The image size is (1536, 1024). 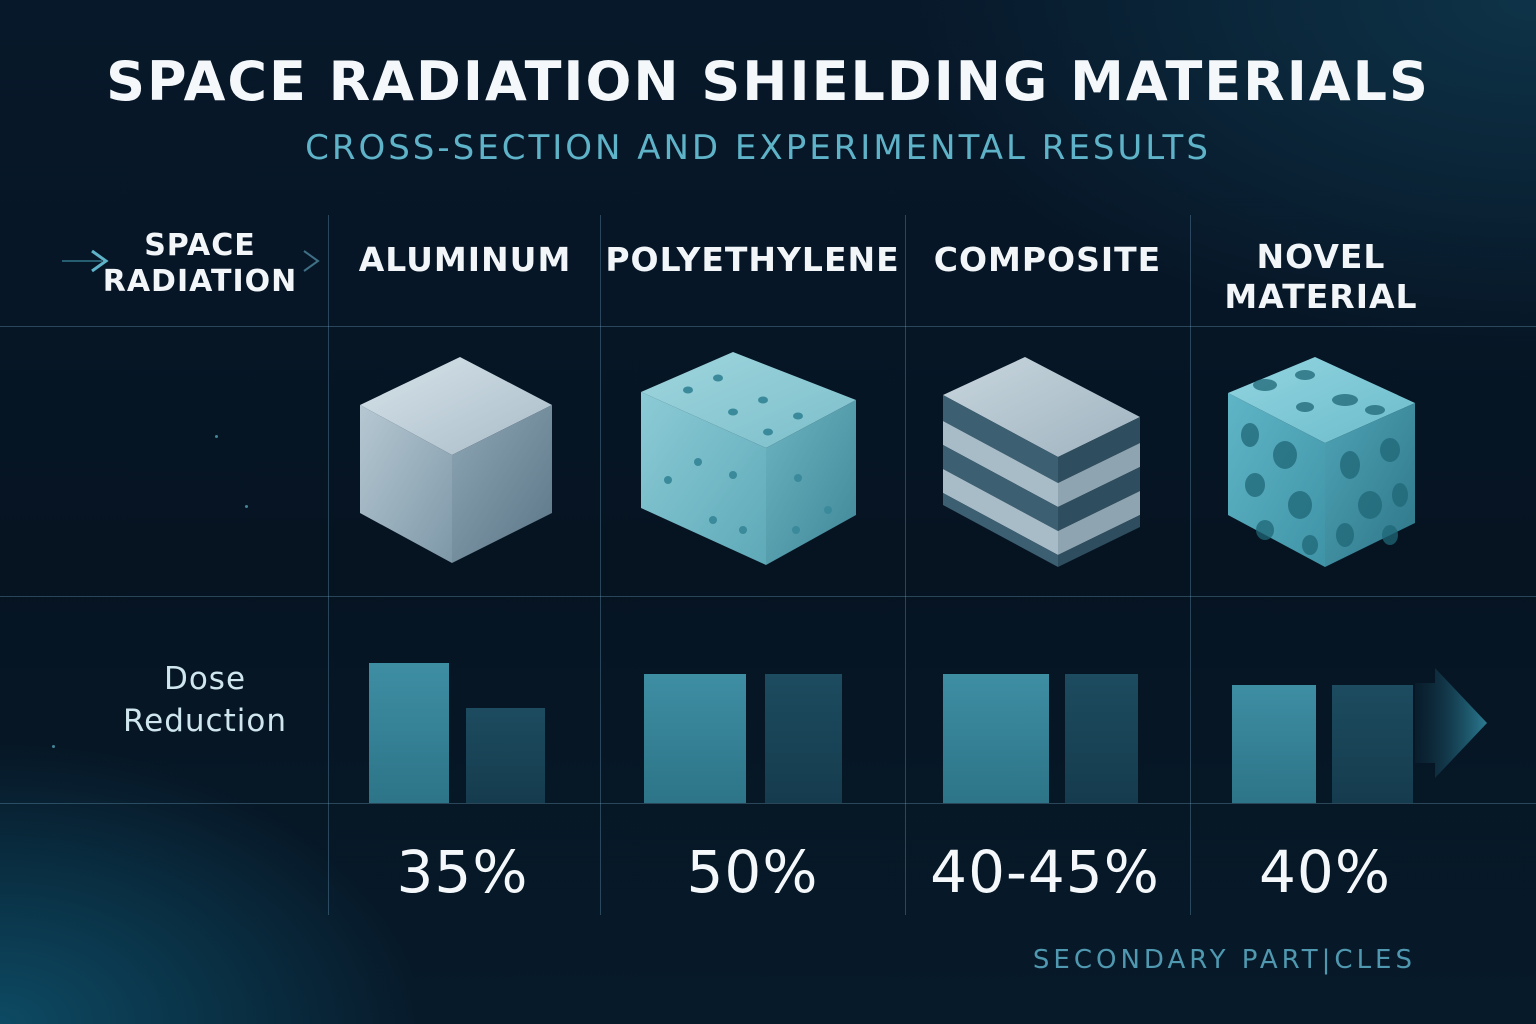 What do you see at coordinates (1321, 462) in the screenshot?
I see `novel-material-cube-icon` at bounding box center [1321, 462].